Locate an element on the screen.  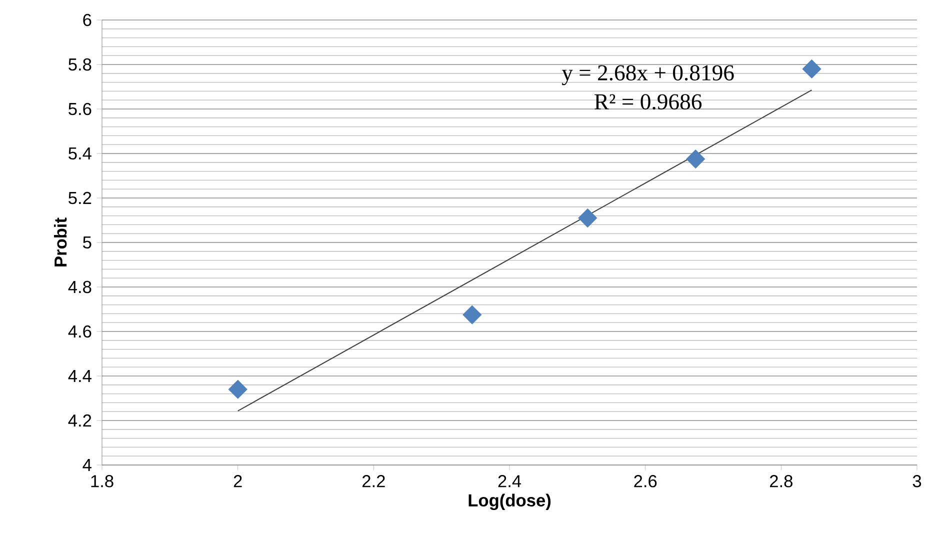
x-axis-title: Log(dose) is located at coordinates (509, 502).